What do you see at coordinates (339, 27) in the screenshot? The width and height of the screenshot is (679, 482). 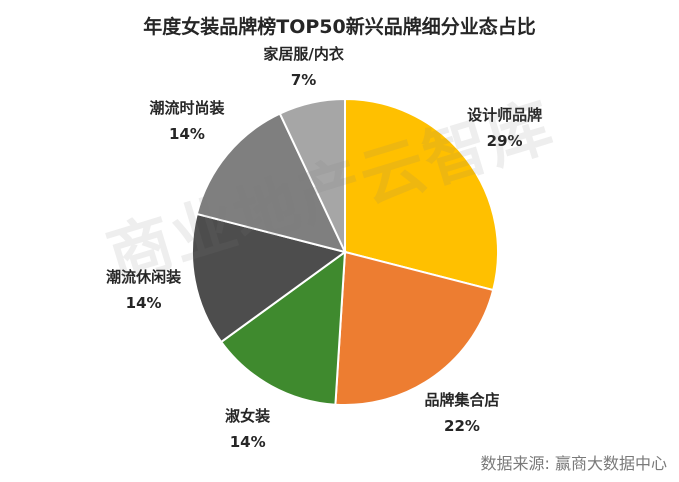 I see `chart-title: 年度女装品牌榜TOP50新兴品牌细分业态占比` at bounding box center [339, 27].